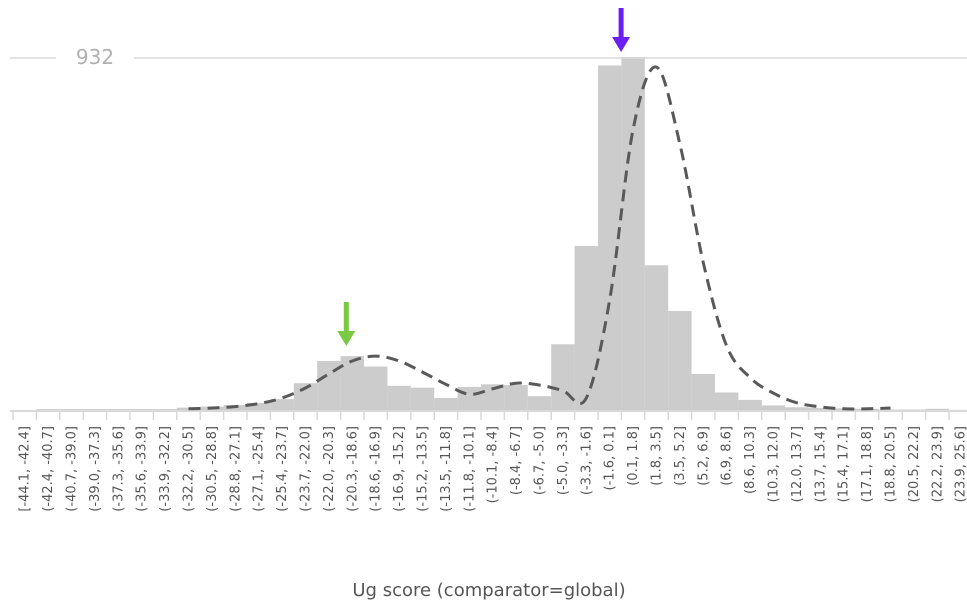 The image size is (967, 605). What do you see at coordinates (282, 469) in the screenshot?
I see `x-tick-label: (-25.4, -23.7]` at bounding box center [282, 469].